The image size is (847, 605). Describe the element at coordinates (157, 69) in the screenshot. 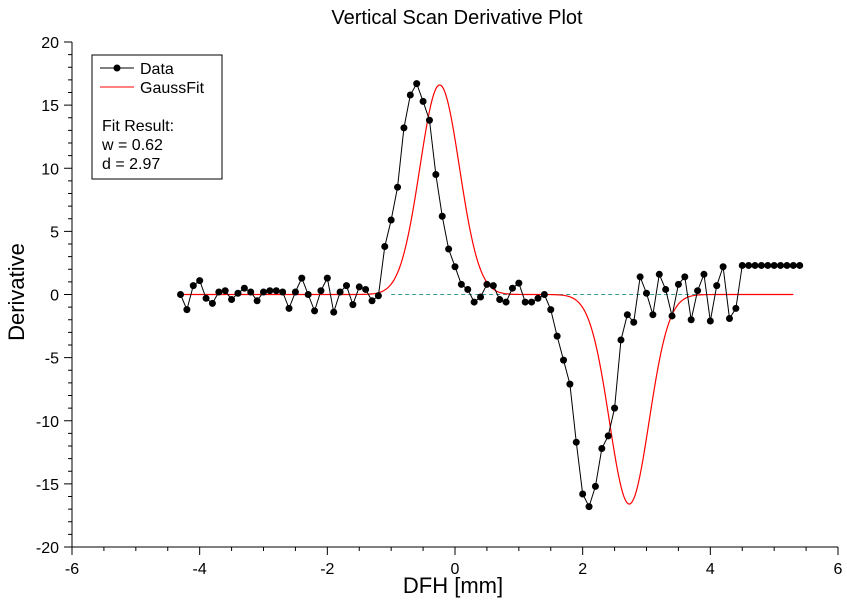

I see `legend-data-label: Data` at that location.